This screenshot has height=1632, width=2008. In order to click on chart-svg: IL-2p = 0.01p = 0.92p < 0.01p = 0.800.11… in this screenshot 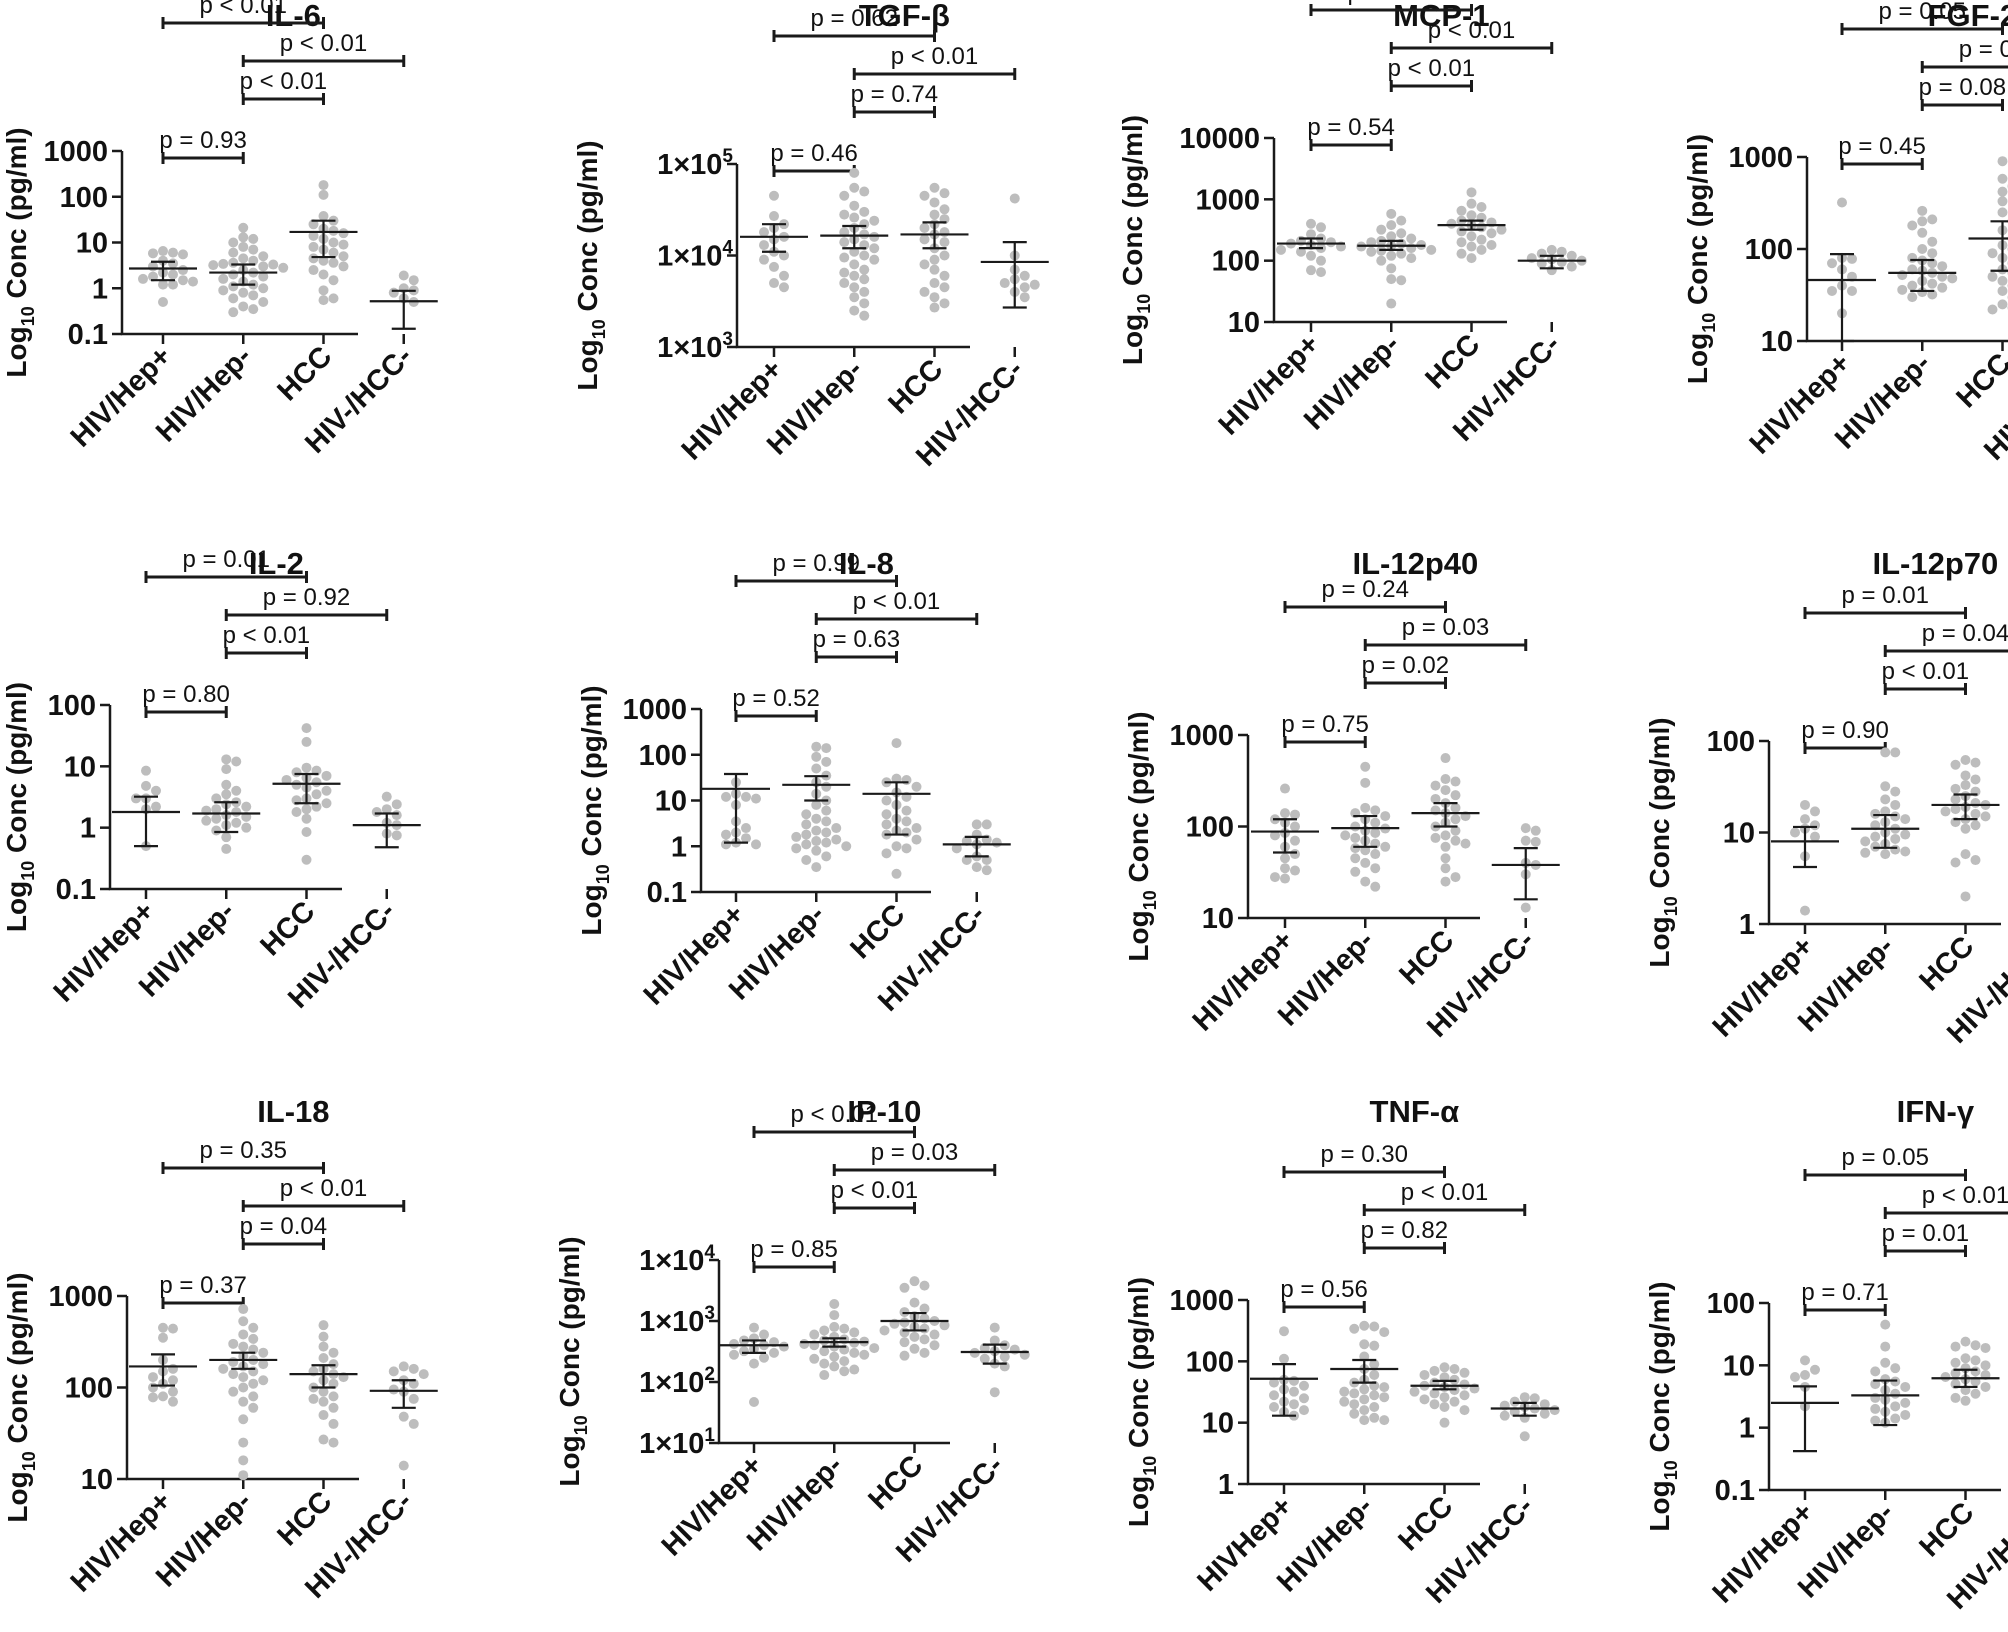, I will do `click(251, 816)`.